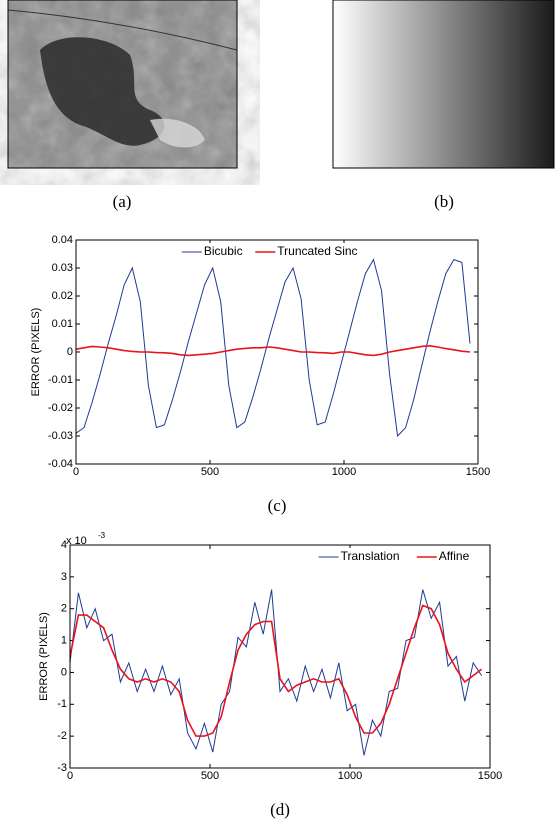 Image resolution: width=557 pixels, height=826 pixels. Describe the element at coordinates (62, 324) in the screenshot. I see `y-tick-label: 0.01` at that location.